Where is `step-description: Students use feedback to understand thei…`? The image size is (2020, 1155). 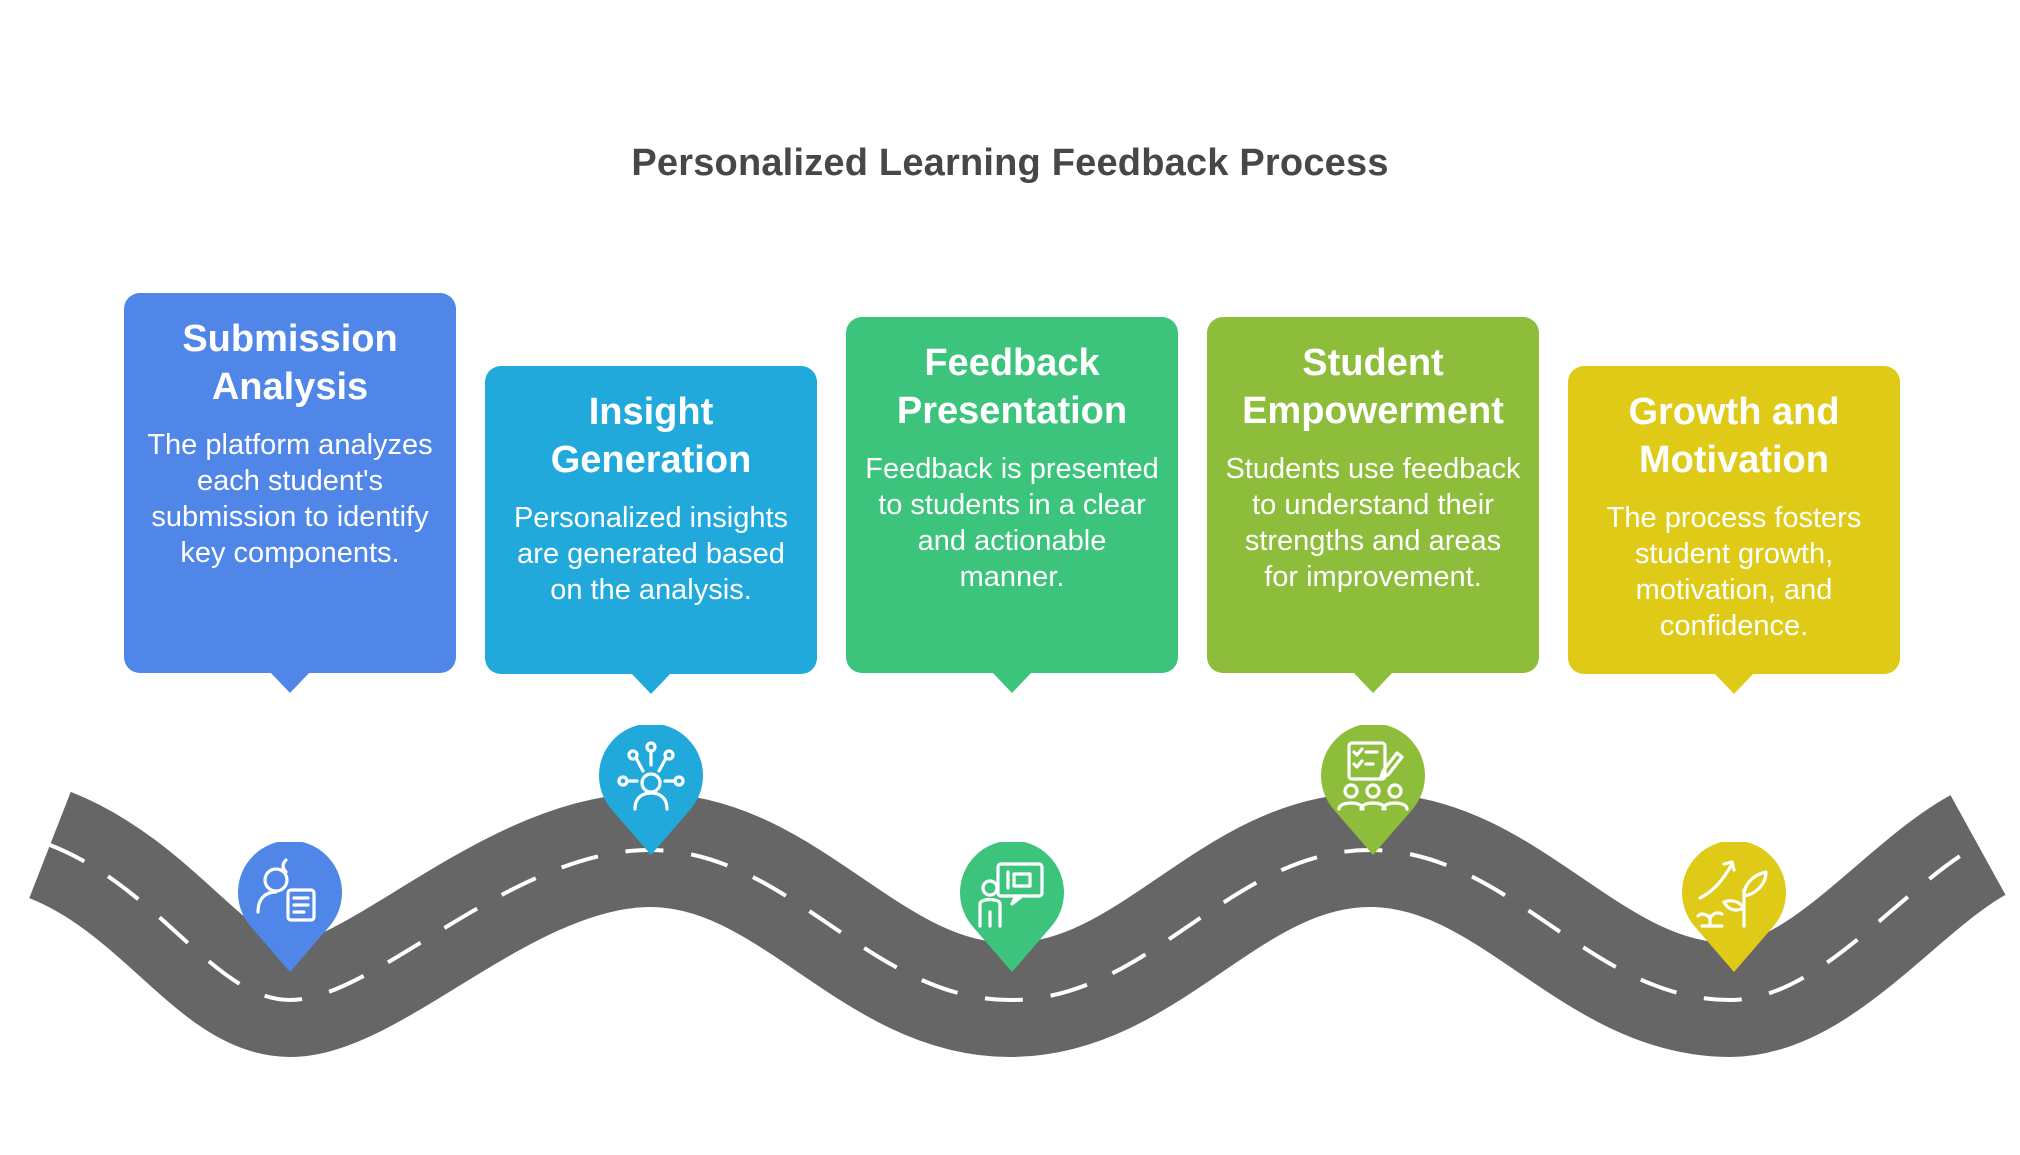 step-description: Students use feedback to understand thei… is located at coordinates (1373, 523).